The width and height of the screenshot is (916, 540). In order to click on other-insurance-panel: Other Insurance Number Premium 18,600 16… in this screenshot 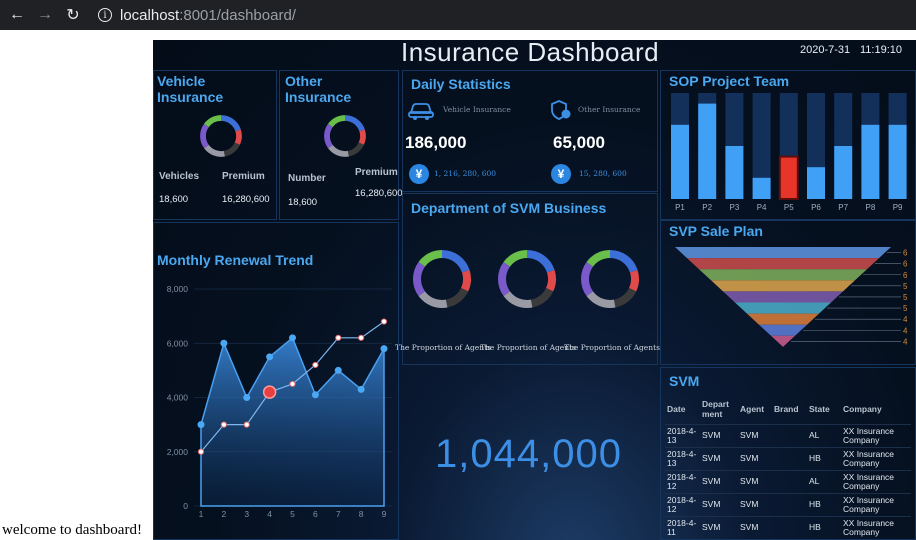, I will do `click(341, 145)`.